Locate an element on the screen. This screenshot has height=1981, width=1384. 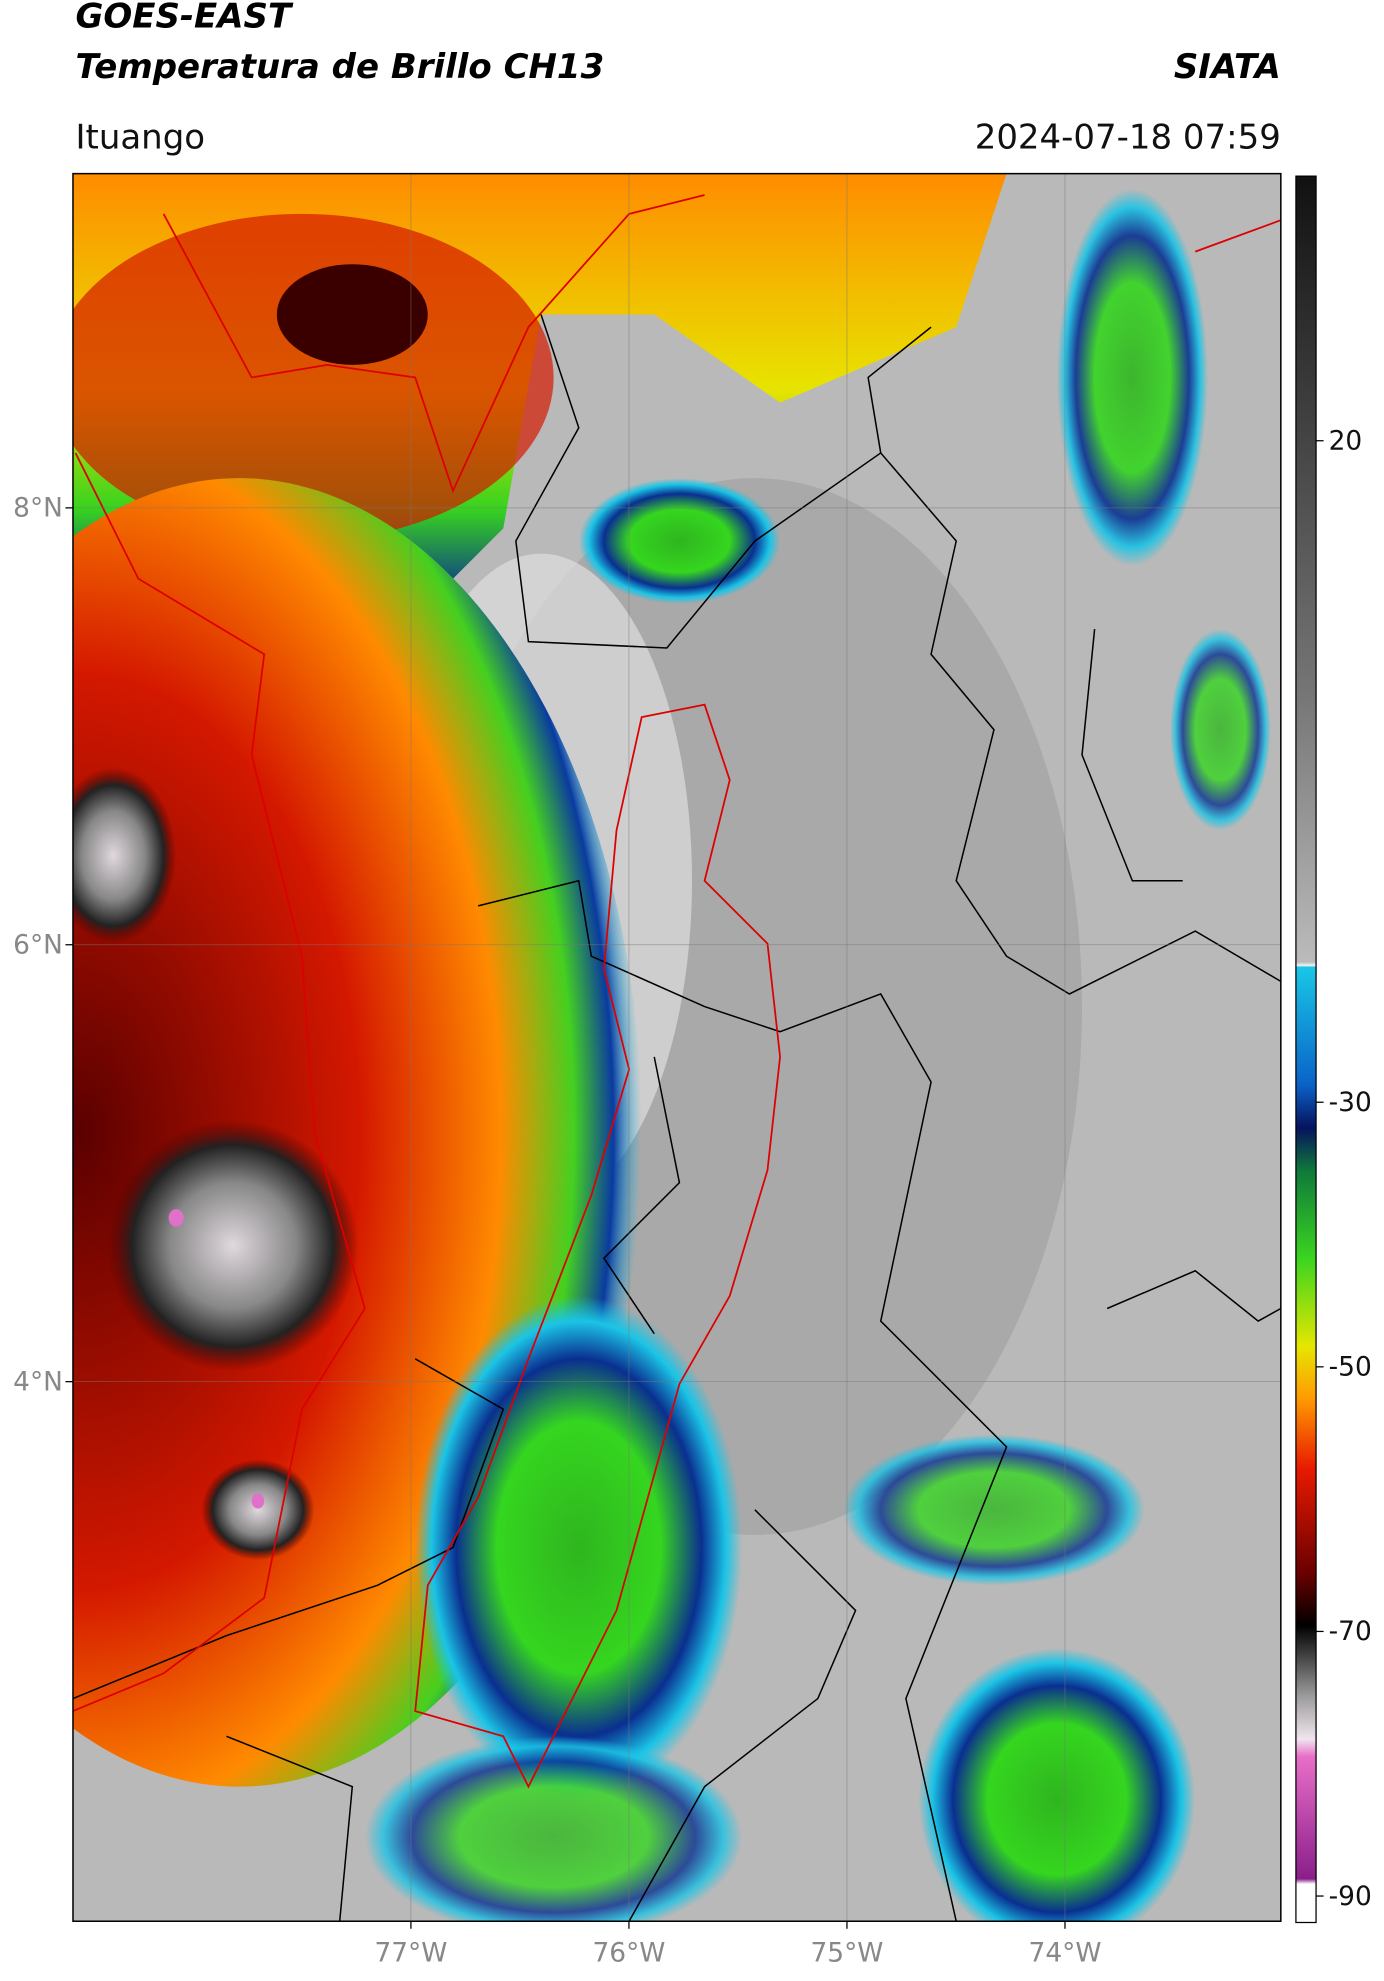
colorbar-tick-label: -90 is located at coordinates (1350, 1896).